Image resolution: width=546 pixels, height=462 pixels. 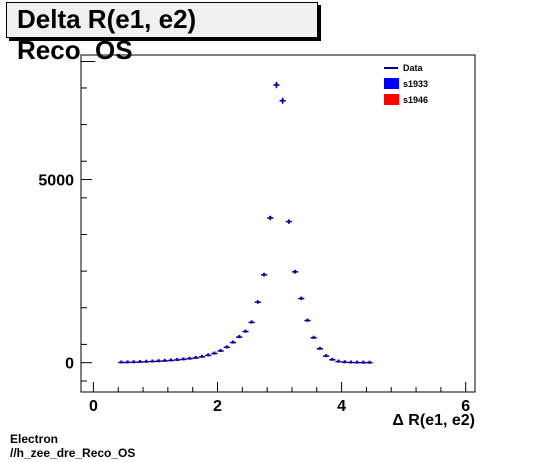 What do you see at coordinates (34, 439) in the screenshot?
I see `footer-label: Electron` at bounding box center [34, 439].